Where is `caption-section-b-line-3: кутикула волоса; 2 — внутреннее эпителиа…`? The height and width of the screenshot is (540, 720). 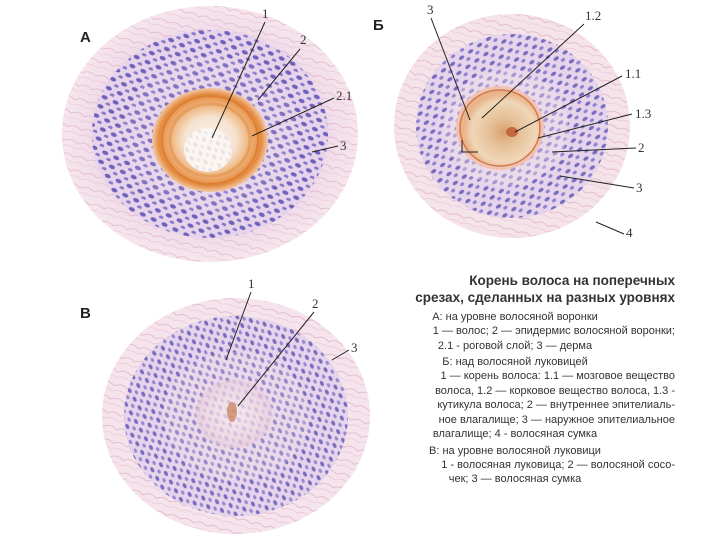 caption-section-b-line-3: кутикула волоса; 2 — внутреннее эпителиа… is located at coordinates (556, 405).